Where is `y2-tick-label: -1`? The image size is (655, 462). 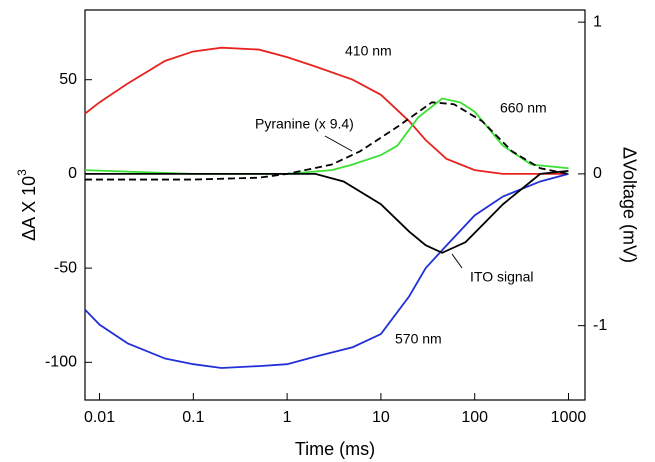 y2-tick-label: -1 is located at coordinates (600, 325).